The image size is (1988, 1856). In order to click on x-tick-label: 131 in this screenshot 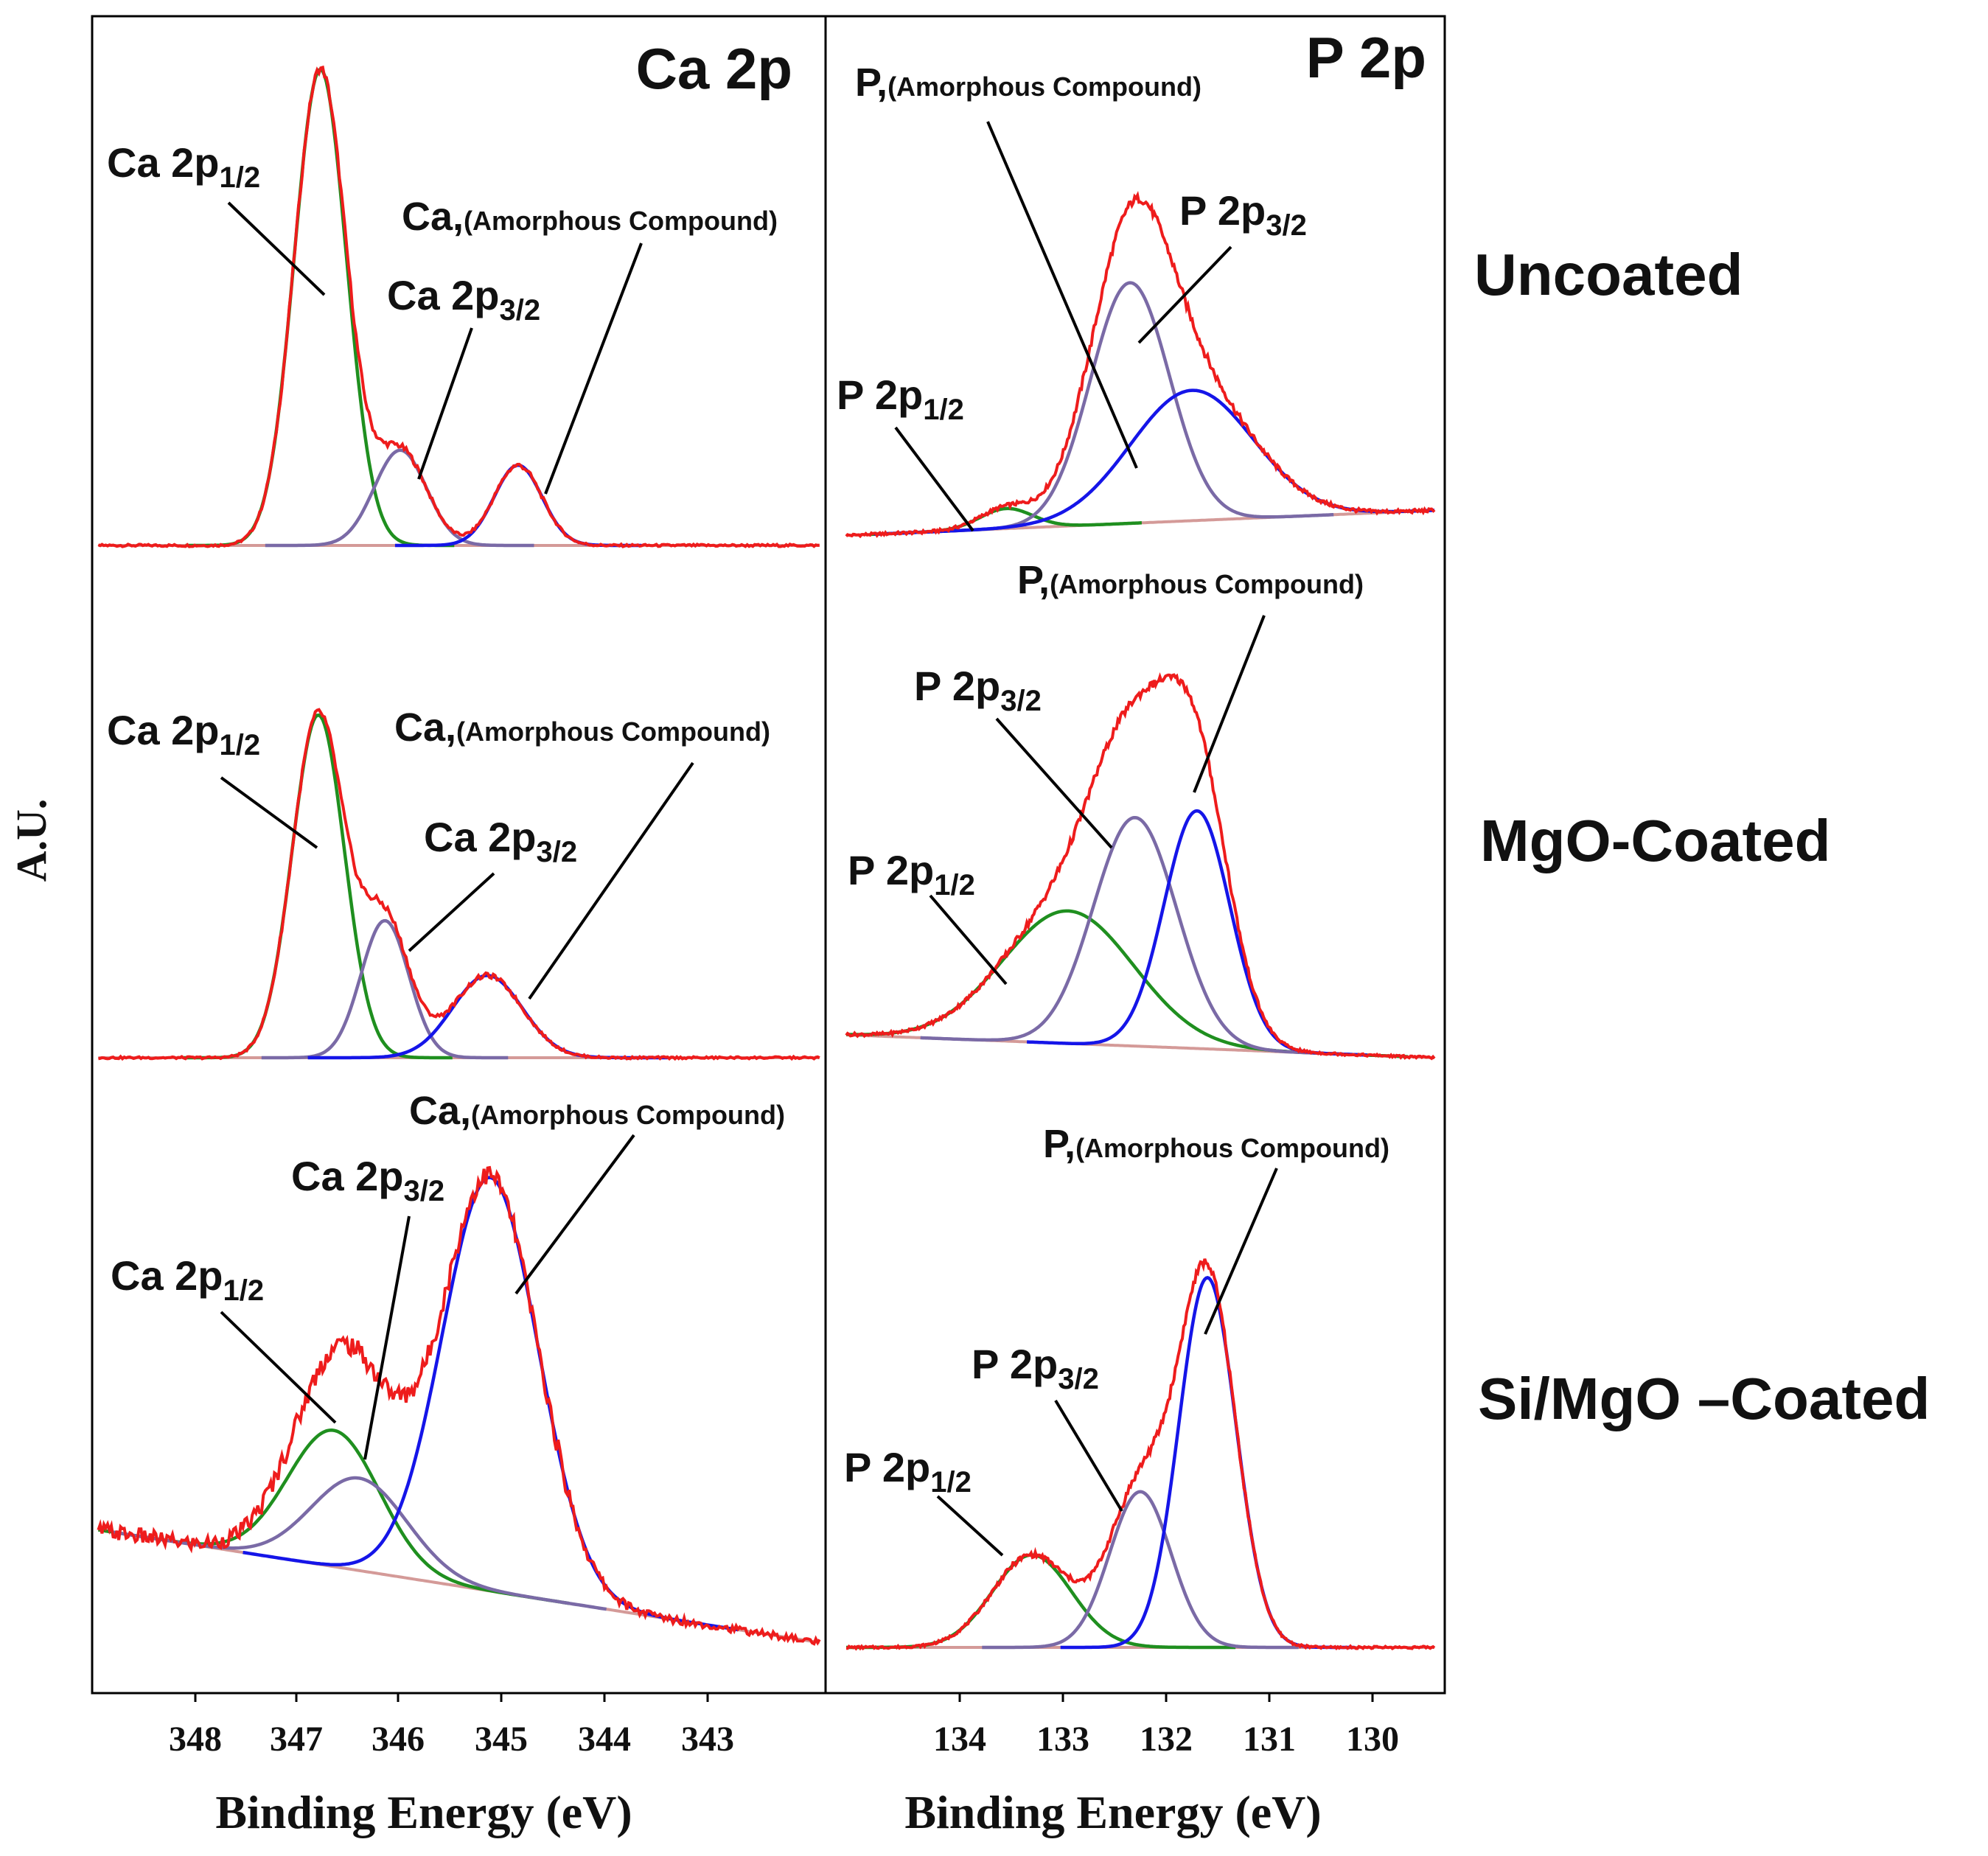, I will do `click(1269, 1739)`.